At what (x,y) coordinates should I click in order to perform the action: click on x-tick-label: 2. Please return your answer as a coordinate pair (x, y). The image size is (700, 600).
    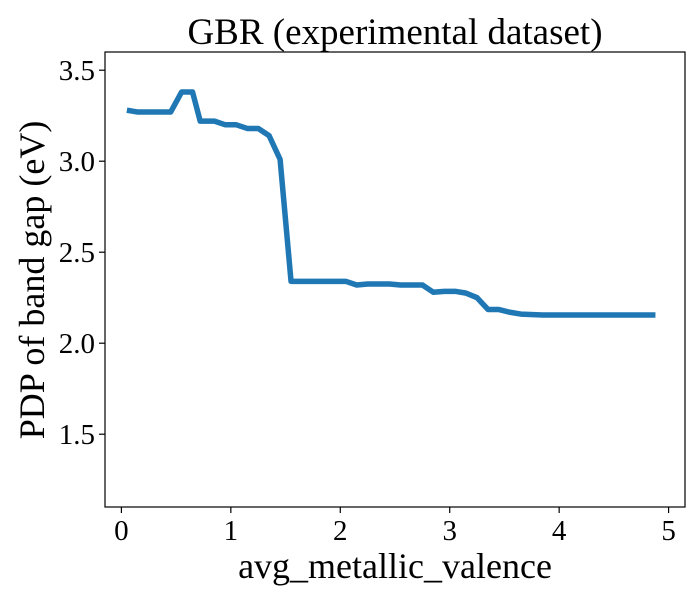
    Looking at the image, I should click on (340, 531).